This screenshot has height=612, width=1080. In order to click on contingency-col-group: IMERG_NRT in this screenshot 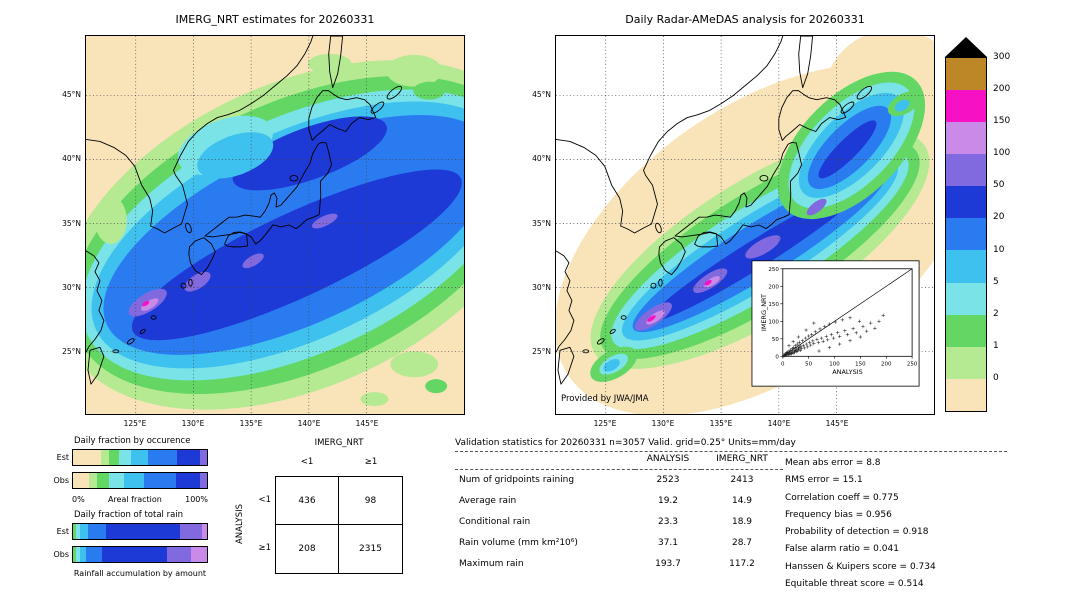, I will do `click(339, 443)`.